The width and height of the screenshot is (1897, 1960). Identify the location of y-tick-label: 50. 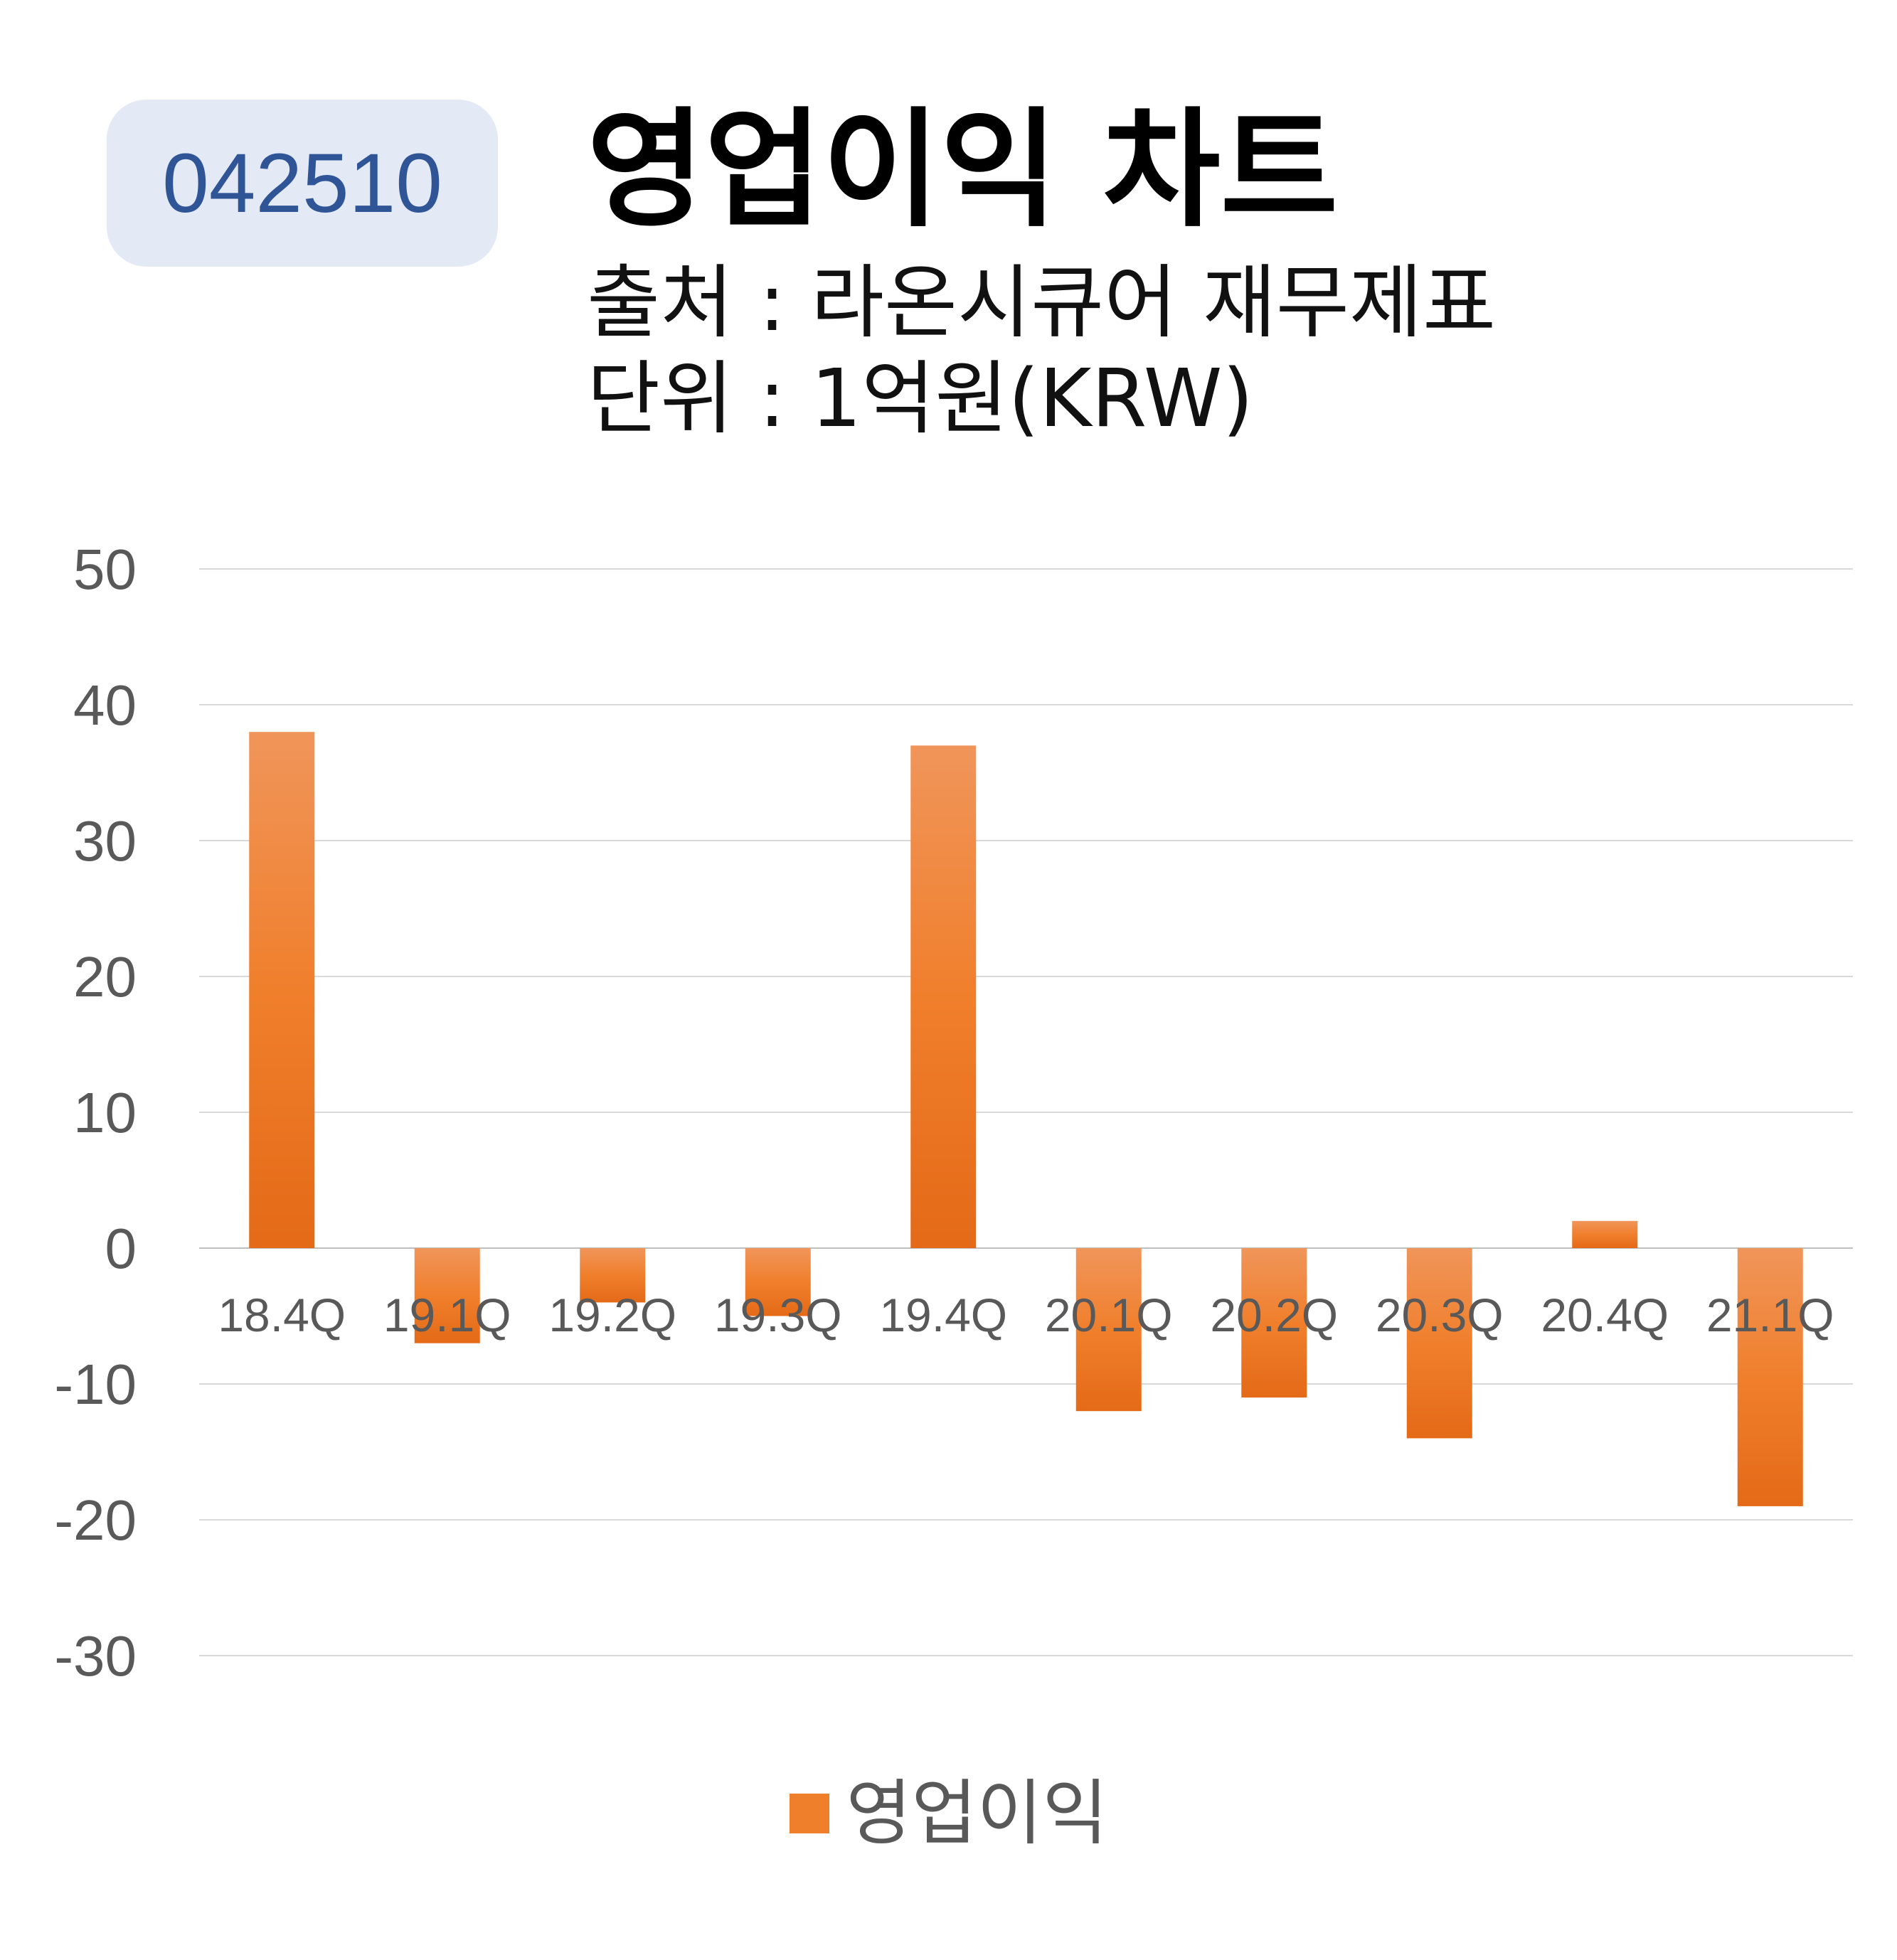
(105, 569).